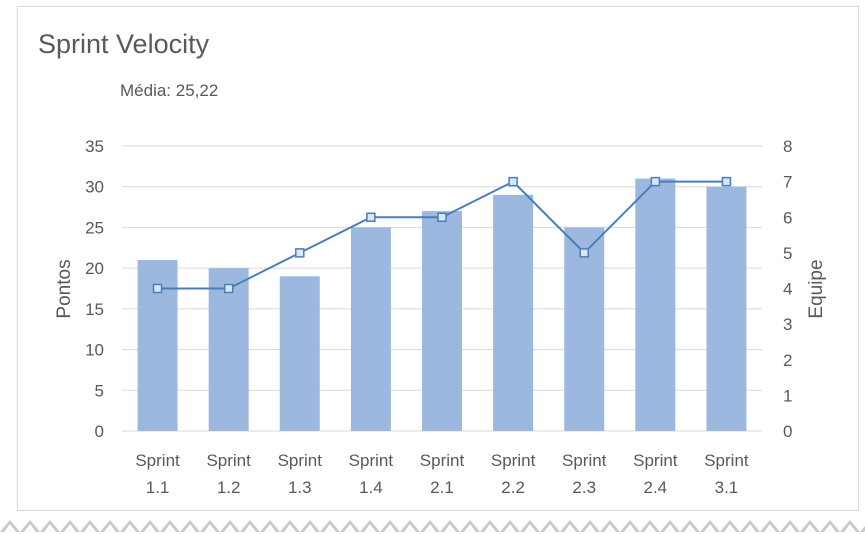 The image size is (865, 534). I want to click on y2-tick-label: 2, so click(787, 360).